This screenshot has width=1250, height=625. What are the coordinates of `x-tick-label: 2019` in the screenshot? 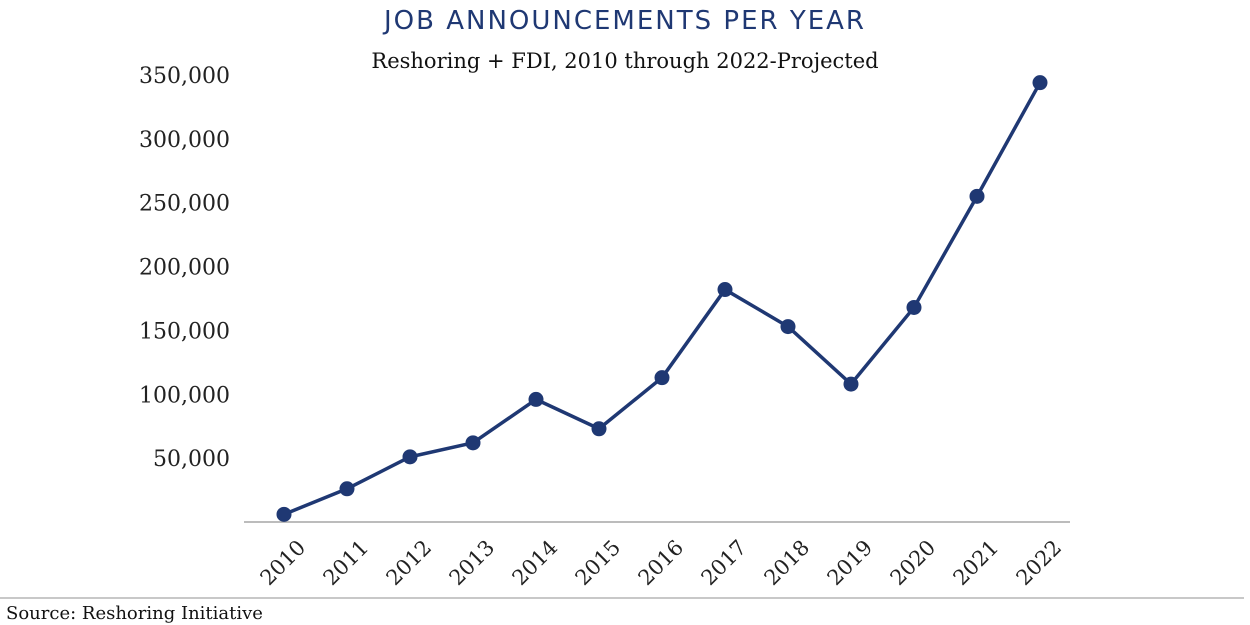 It's located at (850, 562).